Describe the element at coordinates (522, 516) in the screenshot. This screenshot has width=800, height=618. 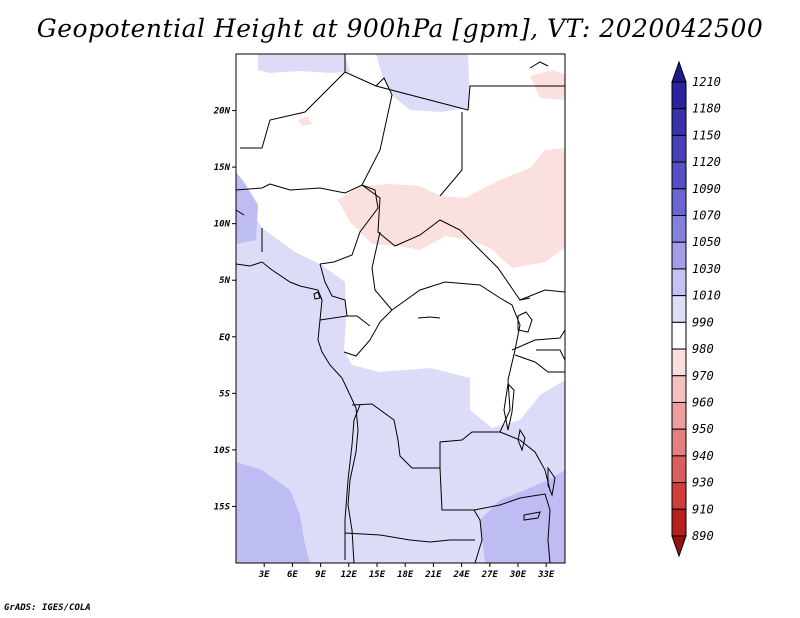
I see `shade-1030-se` at that location.